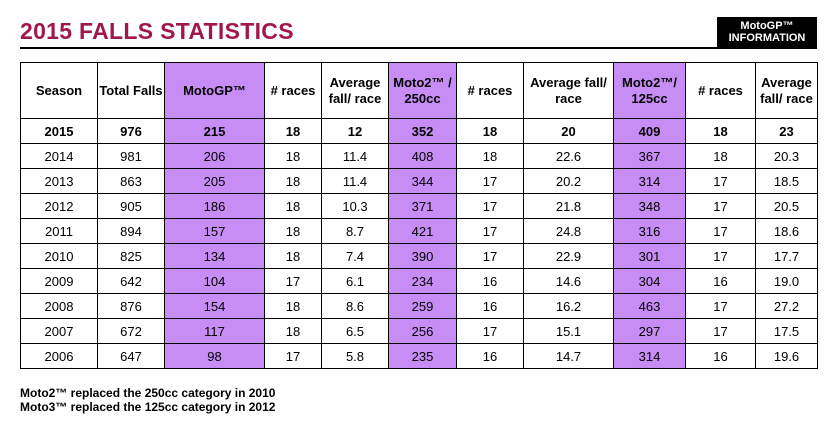  What do you see at coordinates (59, 131) in the screenshot?
I see `table-cell: 2015` at bounding box center [59, 131].